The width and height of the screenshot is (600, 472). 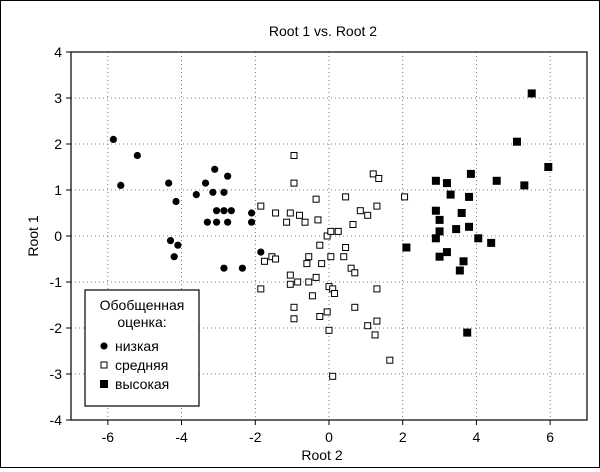 I want to click on x-axis-label: Root 2, so click(x=321, y=455).